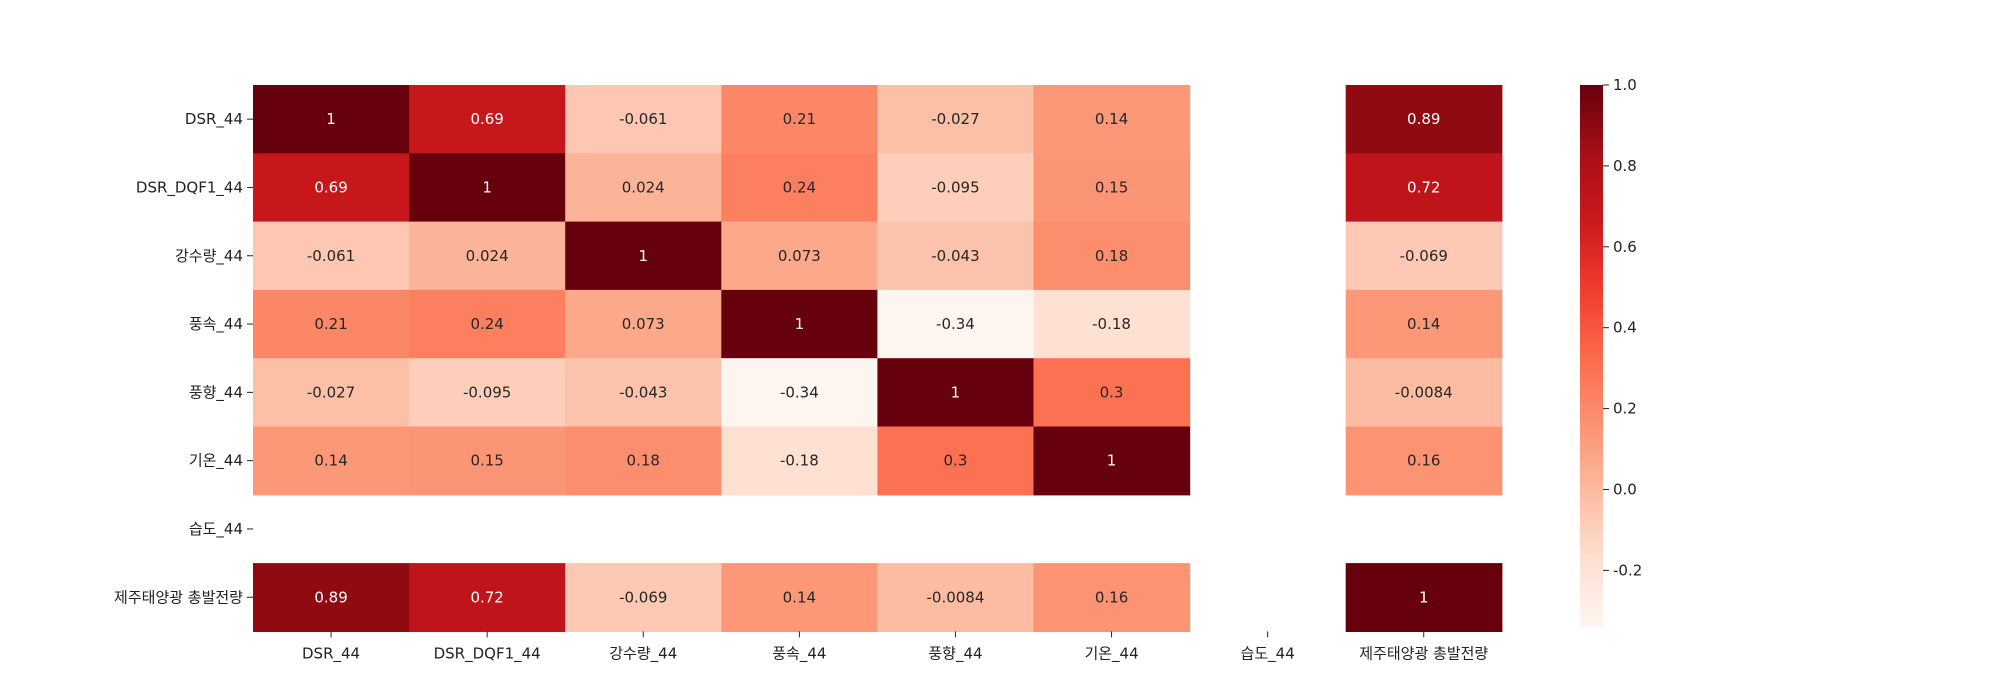 The image size is (2000, 700). I want to click on y-tick-label: 강수량_44, so click(209, 256).